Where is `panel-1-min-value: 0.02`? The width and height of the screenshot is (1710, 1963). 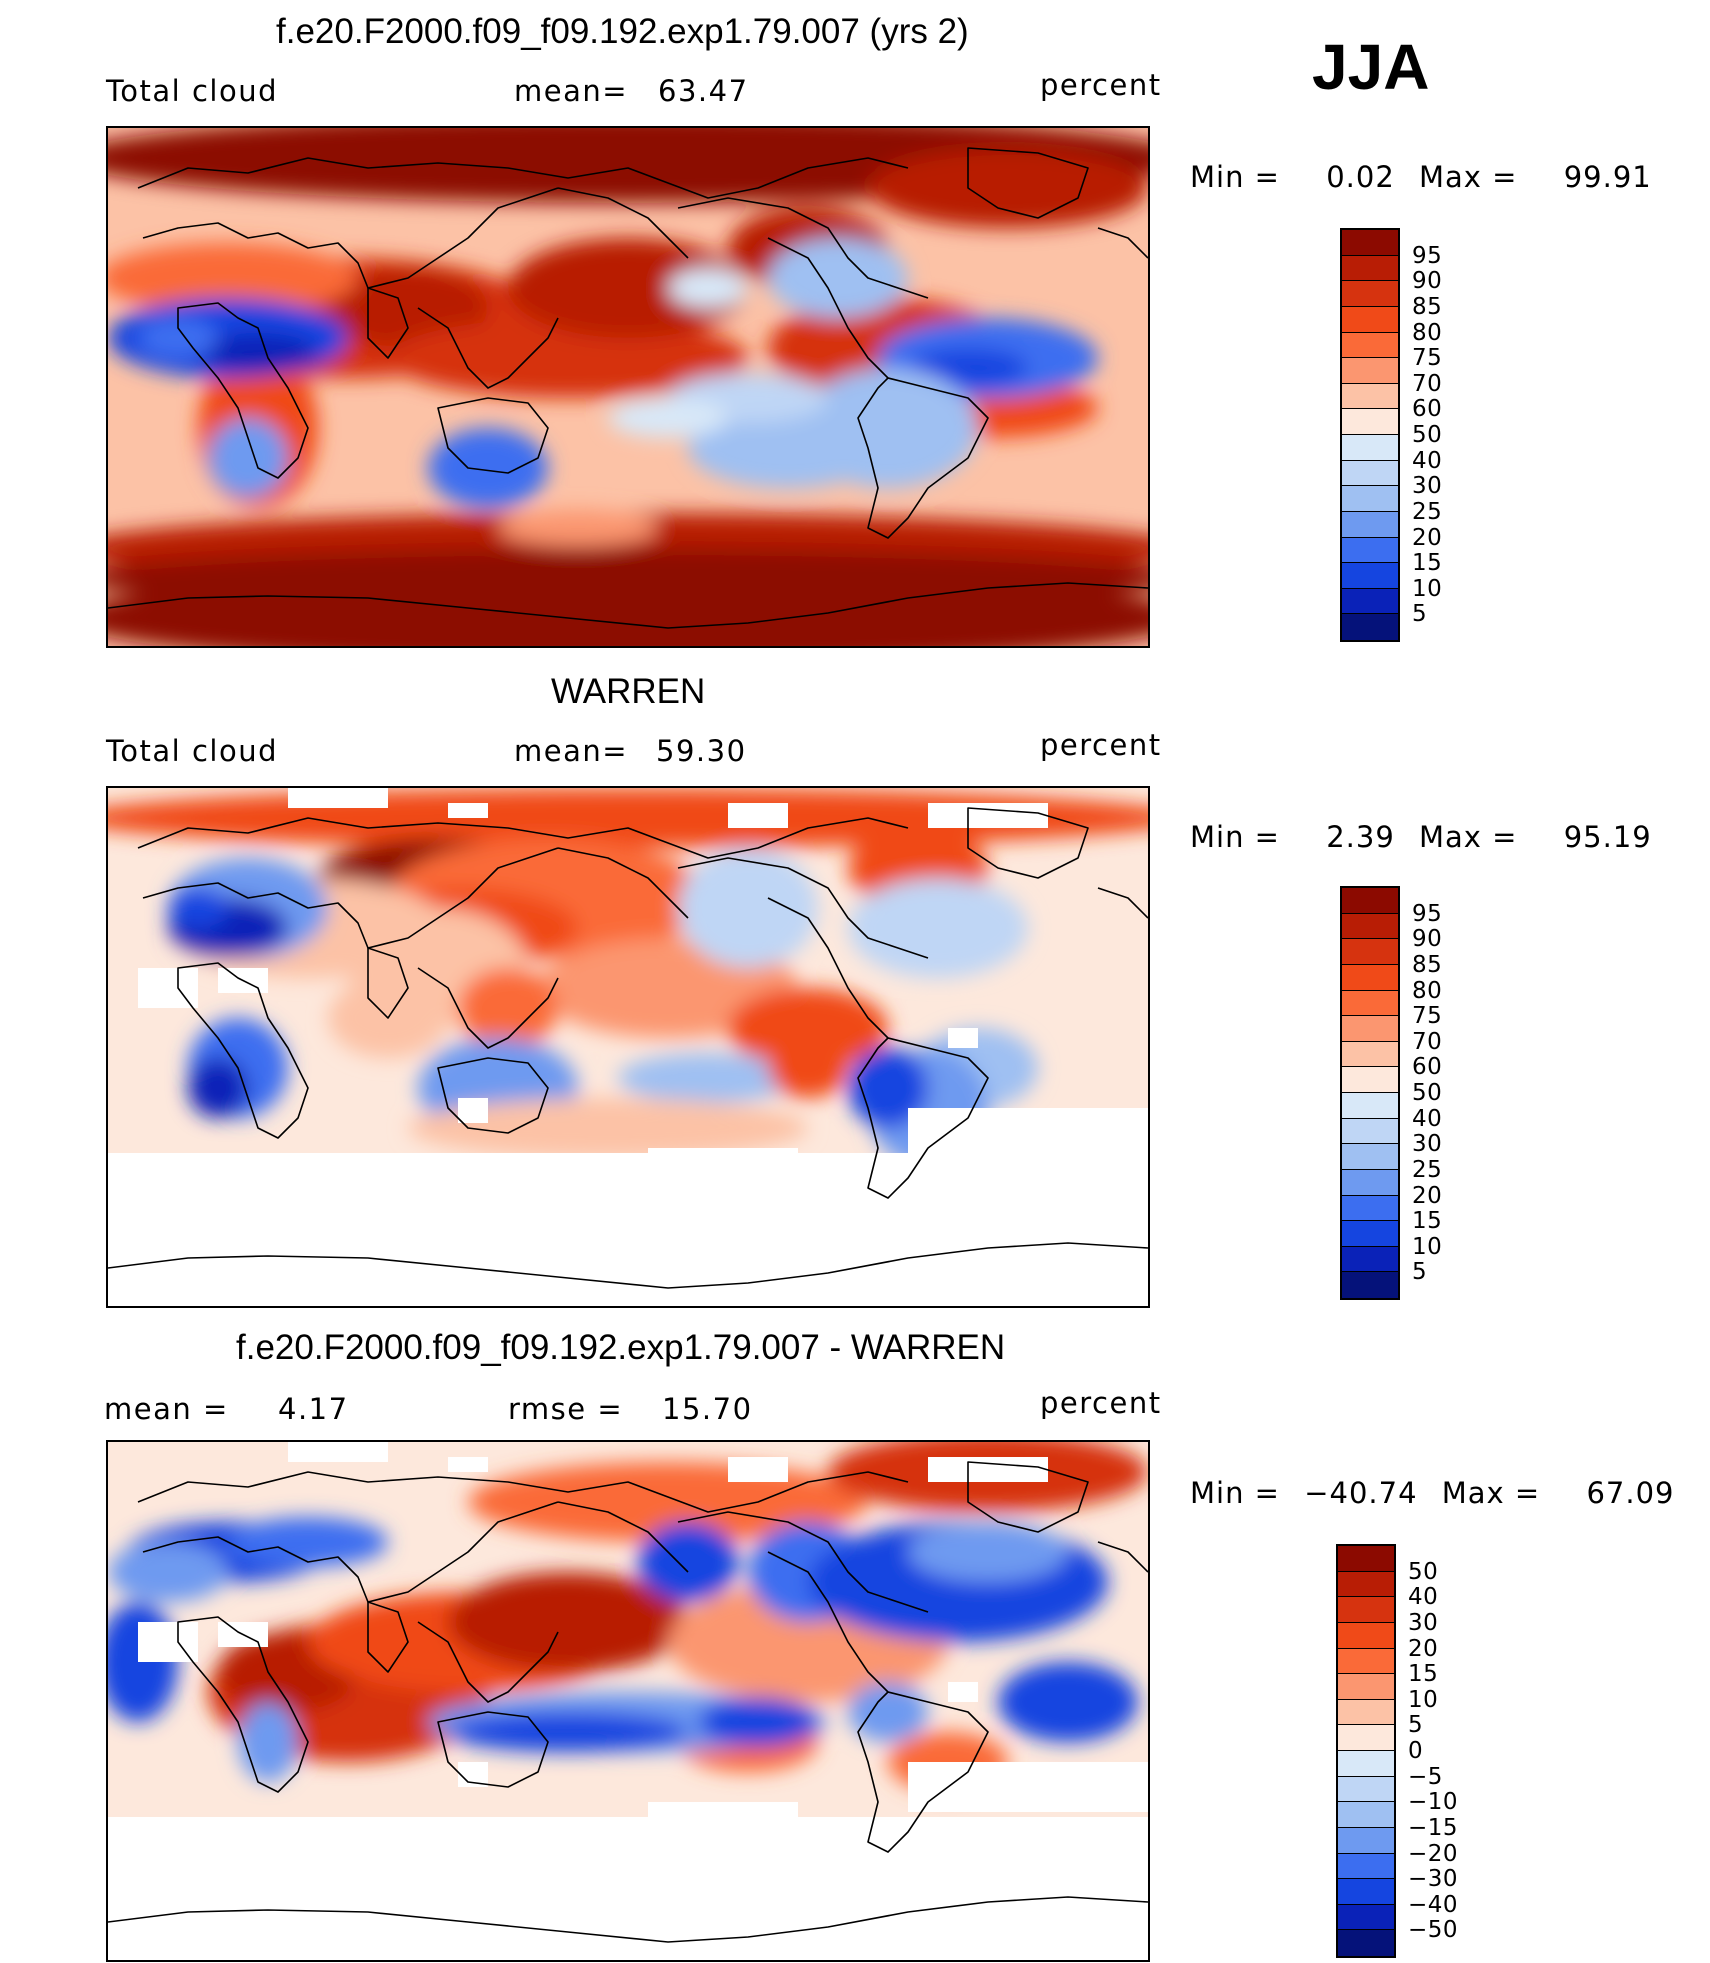 panel-1-min-value: 0.02 is located at coordinates (1360, 177).